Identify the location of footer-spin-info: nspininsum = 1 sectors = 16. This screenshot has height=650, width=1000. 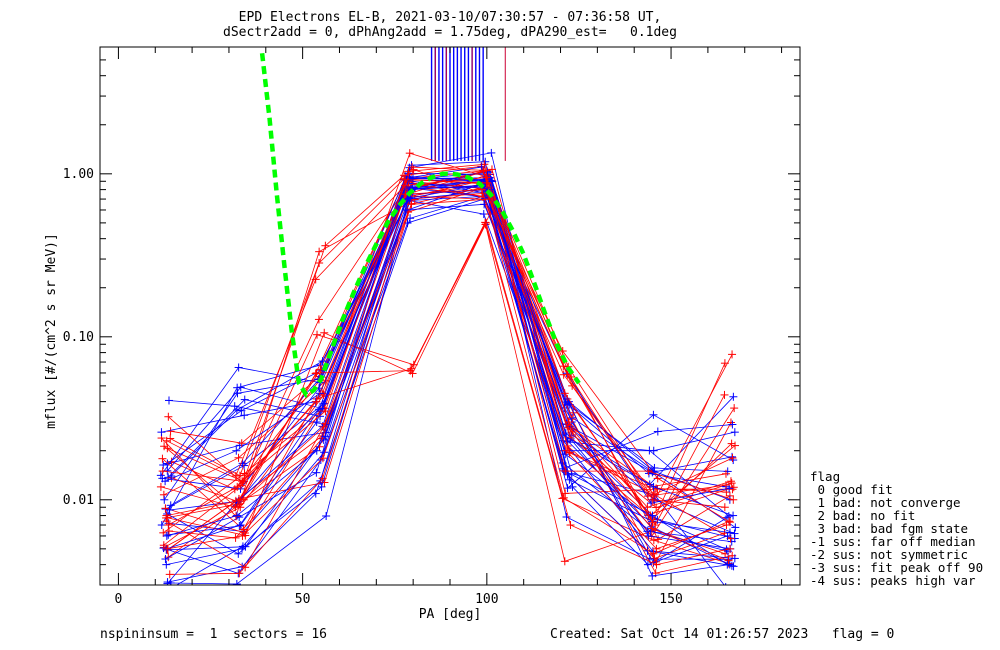
(213, 634).